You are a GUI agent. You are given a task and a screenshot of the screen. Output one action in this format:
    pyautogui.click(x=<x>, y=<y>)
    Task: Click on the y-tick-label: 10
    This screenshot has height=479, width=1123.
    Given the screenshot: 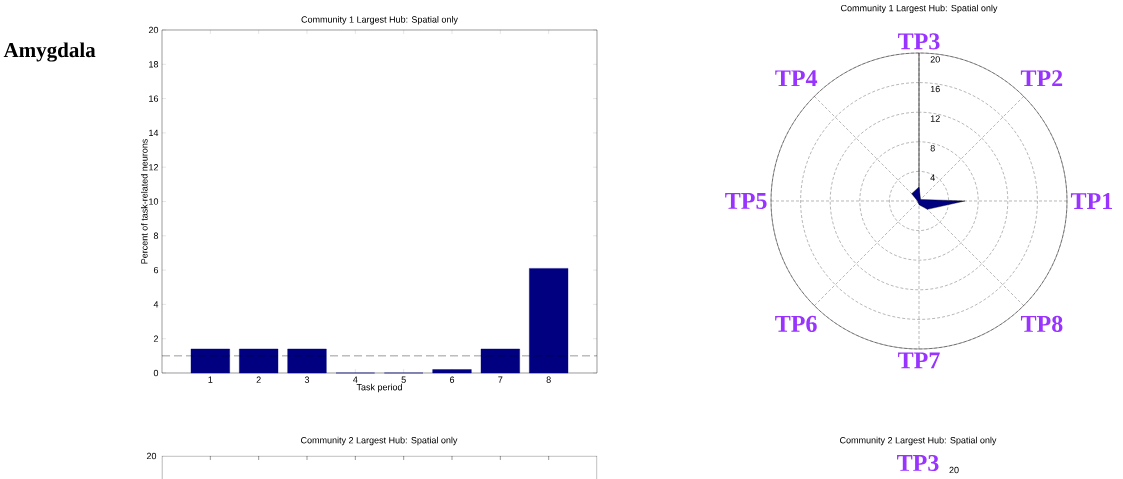 What is the action you would take?
    pyautogui.click(x=154, y=201)
    